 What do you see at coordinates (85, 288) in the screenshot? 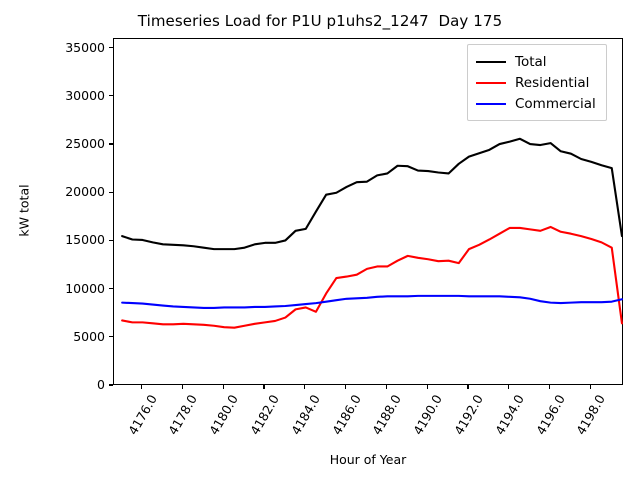
I see `y-tick-label: 10000` at bounding box center [85, 288].